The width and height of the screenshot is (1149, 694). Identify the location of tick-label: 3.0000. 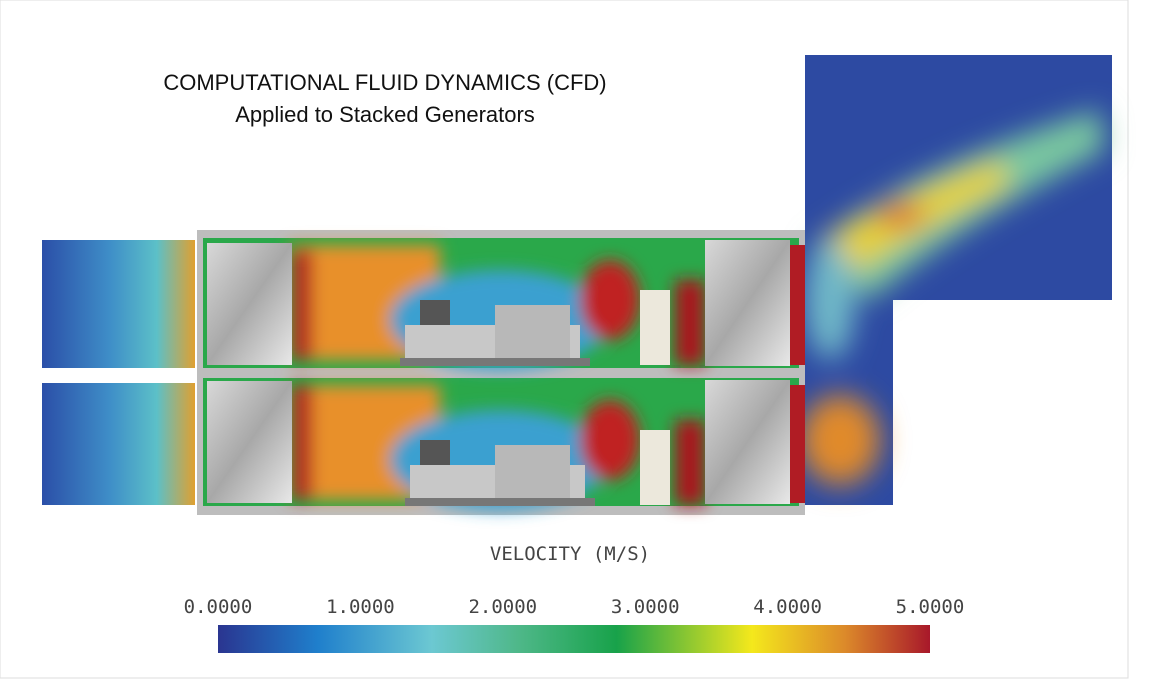
(645, 607).